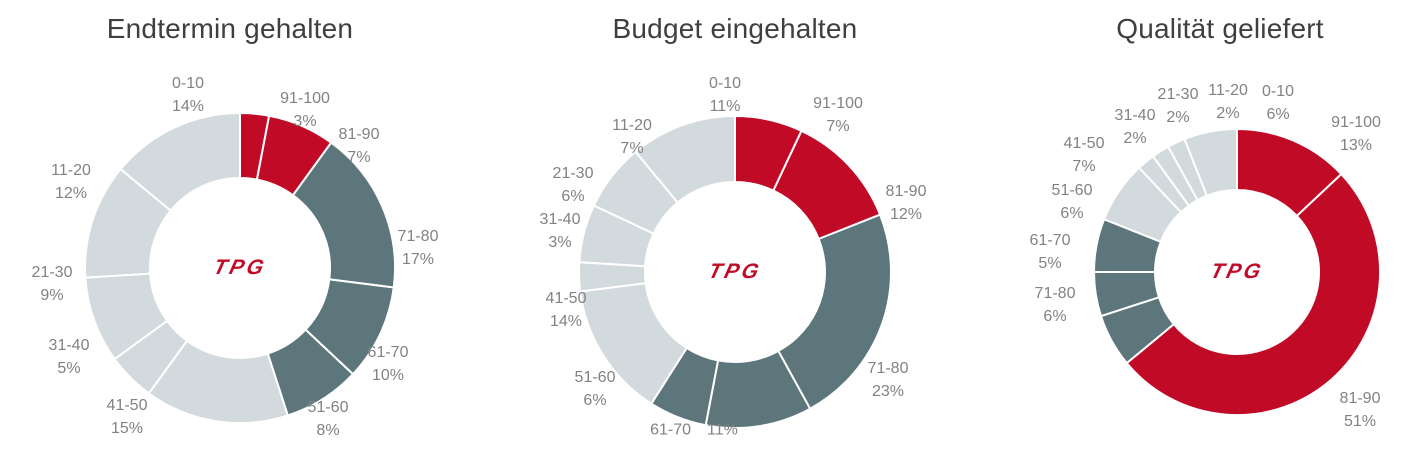 The width and height of the screenshot is (1424, 475). Describe the element at coordinates (888, 391) in the screenshot. I see `slice-percent: 23%` at that location.